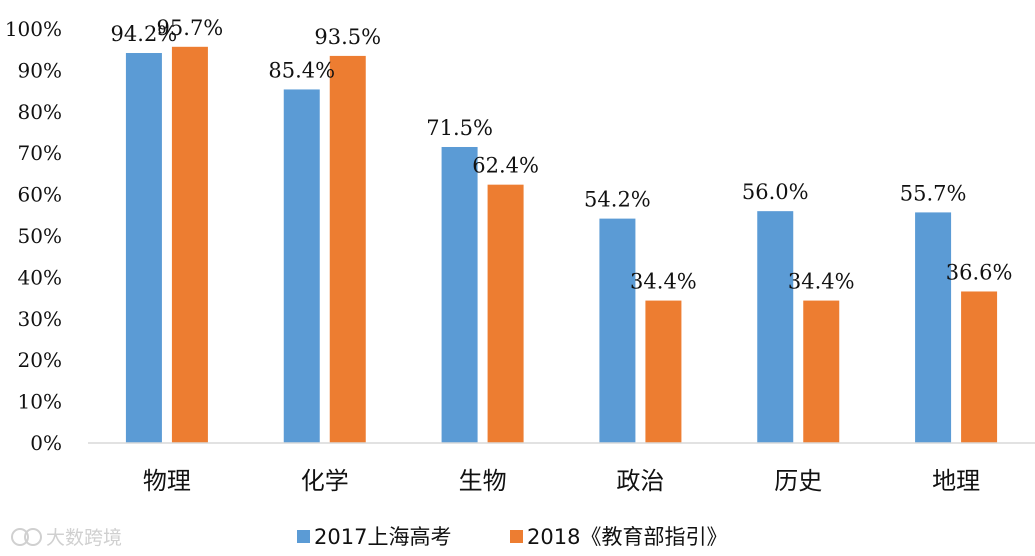  I want to click on y-tick-label: 80%, so click(40, 112).